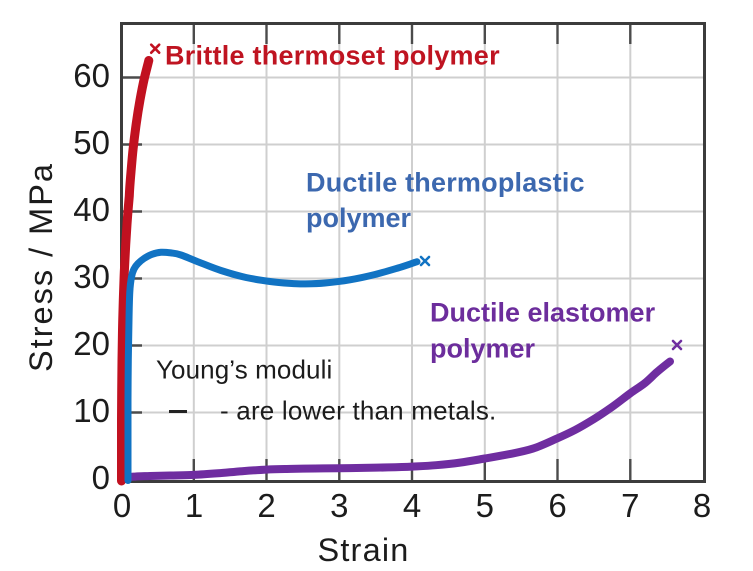  Describe the element at coordinates (91, 410) in the screenshot. I see `svg-text: 10` at that location.